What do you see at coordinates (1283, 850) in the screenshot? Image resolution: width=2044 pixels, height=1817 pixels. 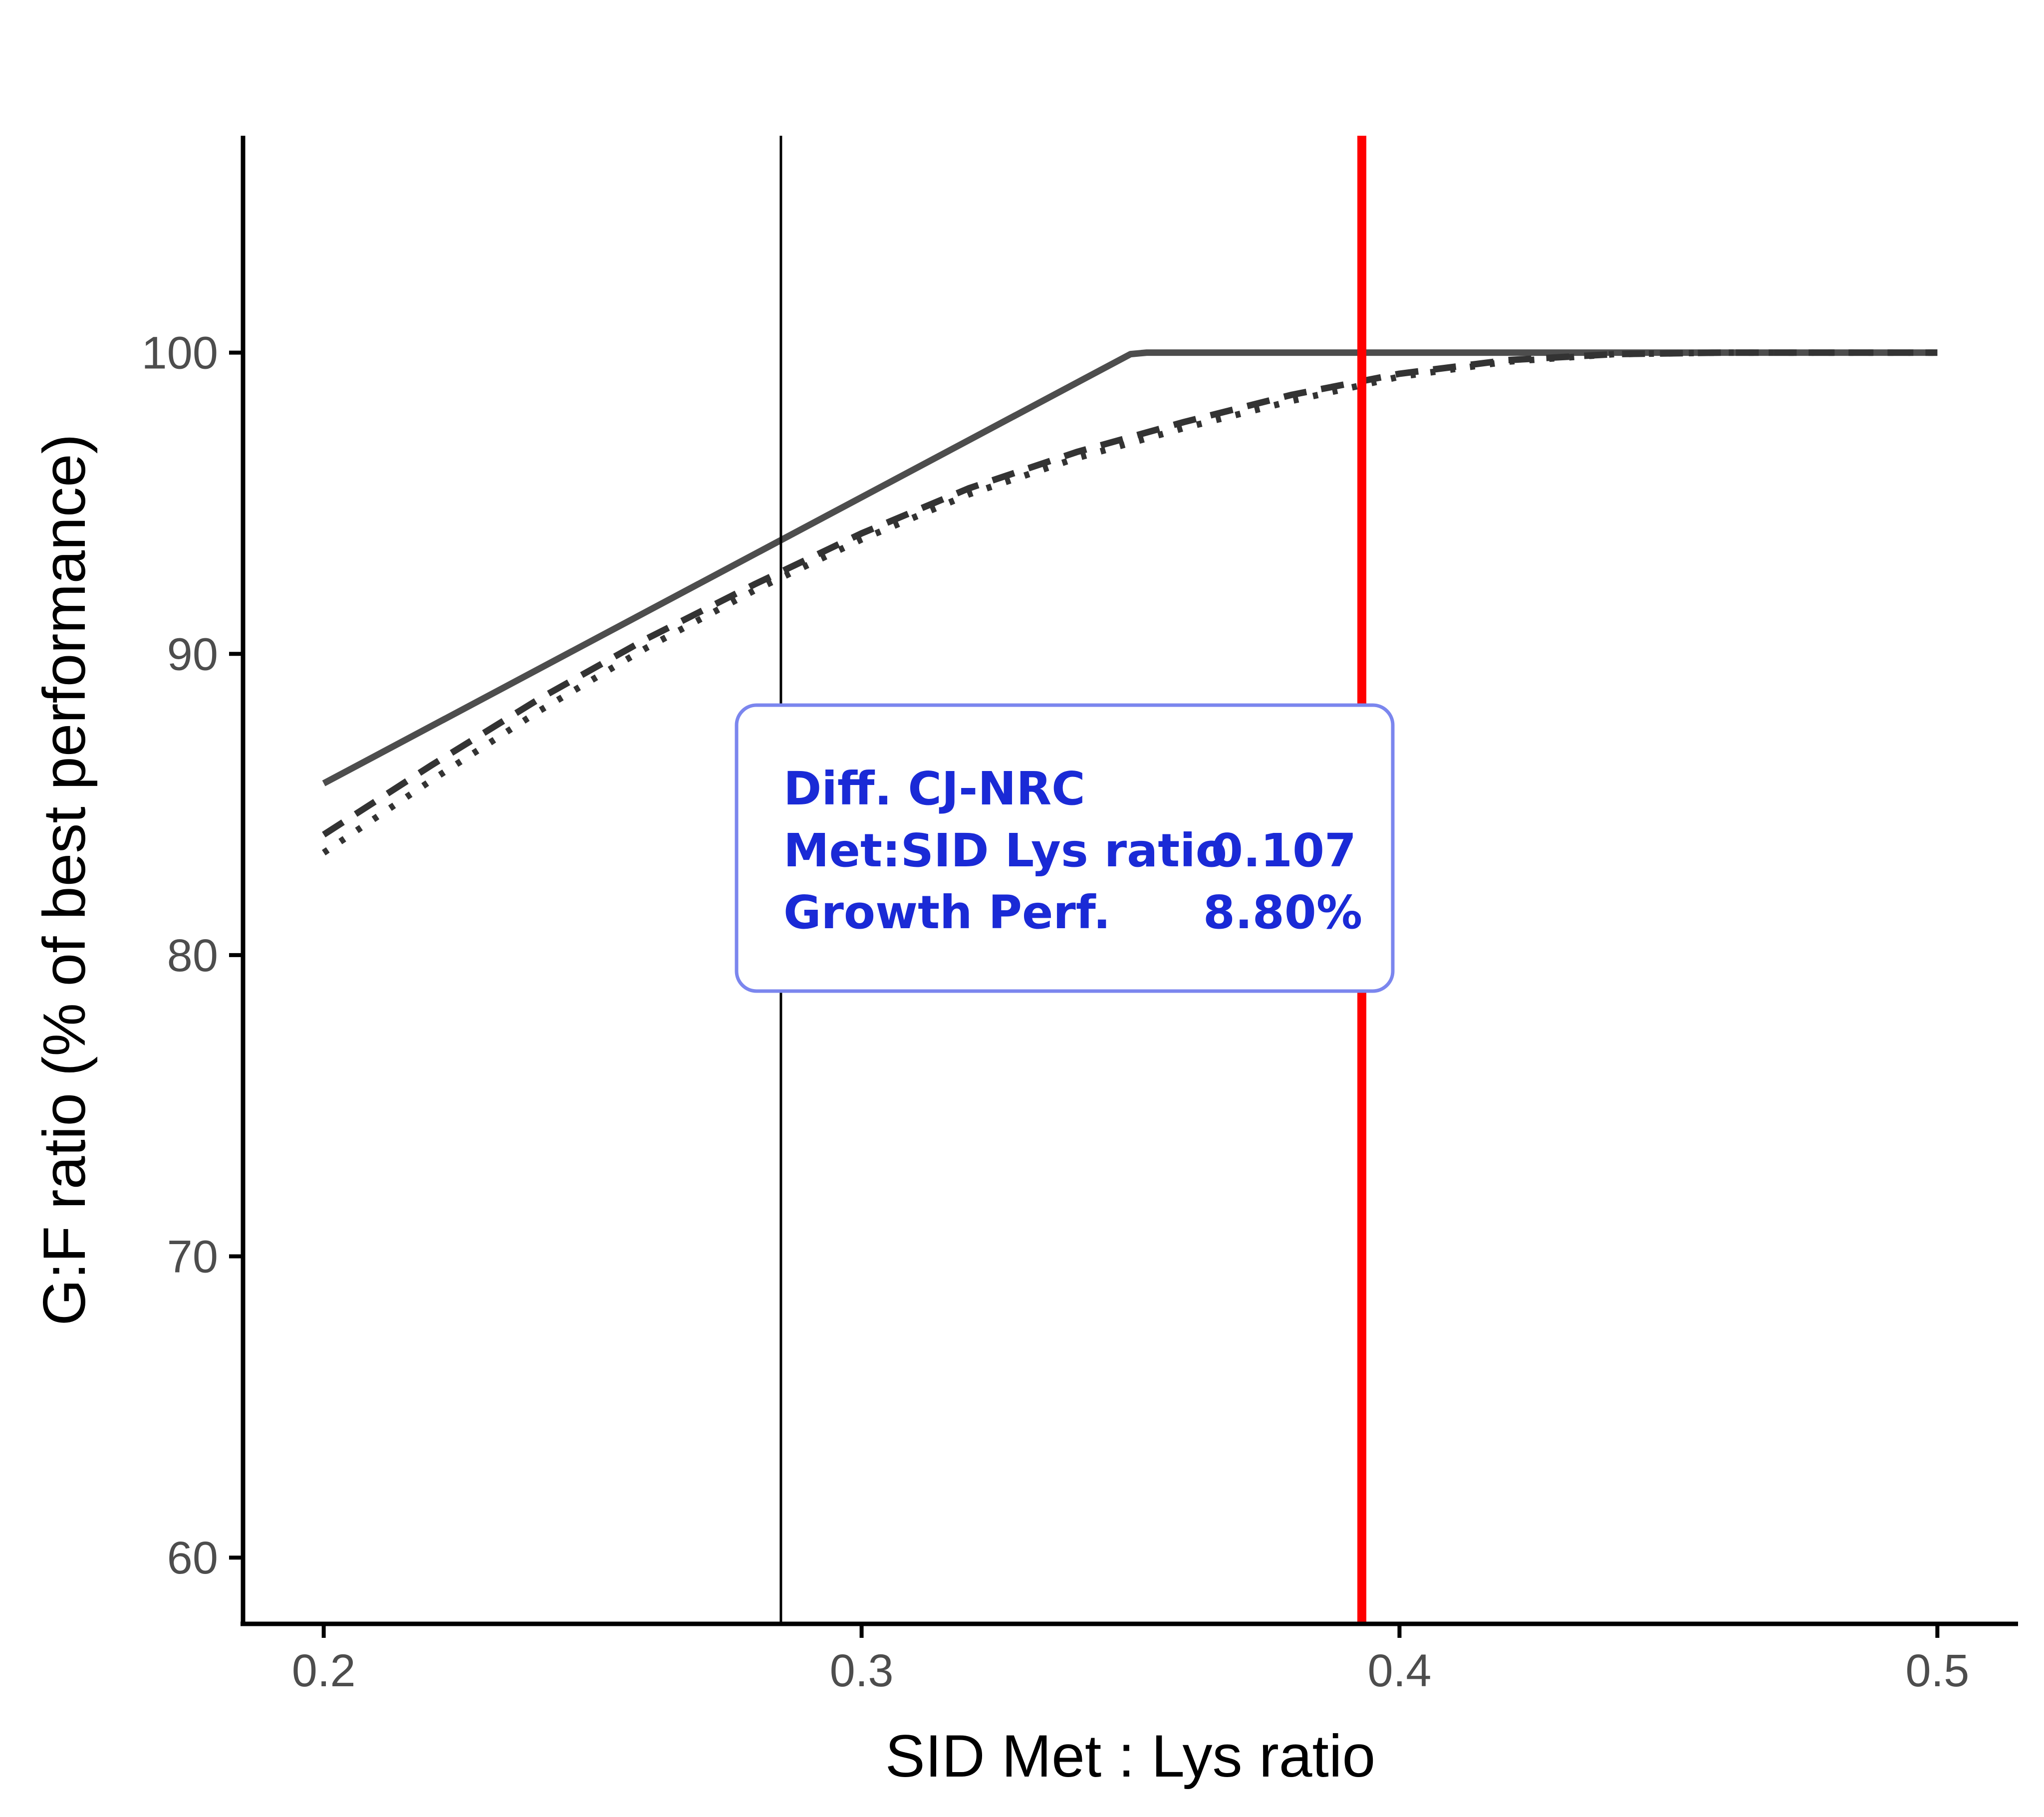 I see `annotation-row1-value: 0.107` at bounding box center [1283, 850].